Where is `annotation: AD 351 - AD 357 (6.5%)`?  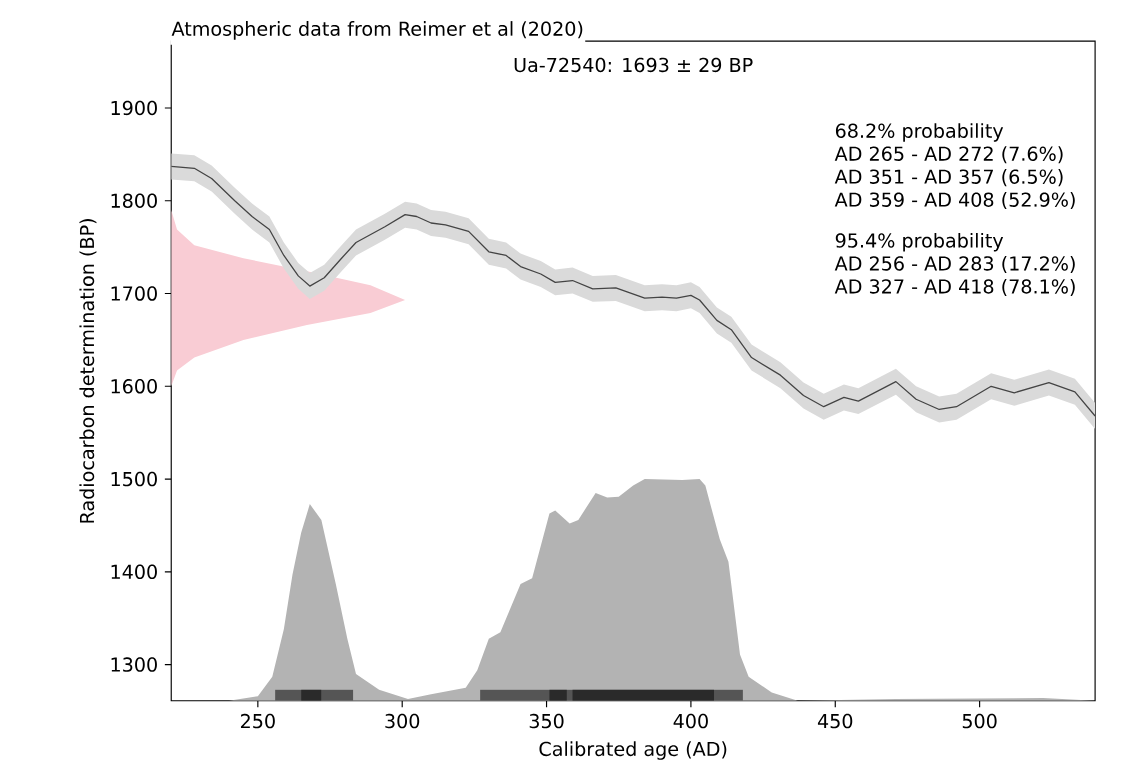
annotation: AD 351 - AD 357 (6.5%) is located at coordinates (948, 177).